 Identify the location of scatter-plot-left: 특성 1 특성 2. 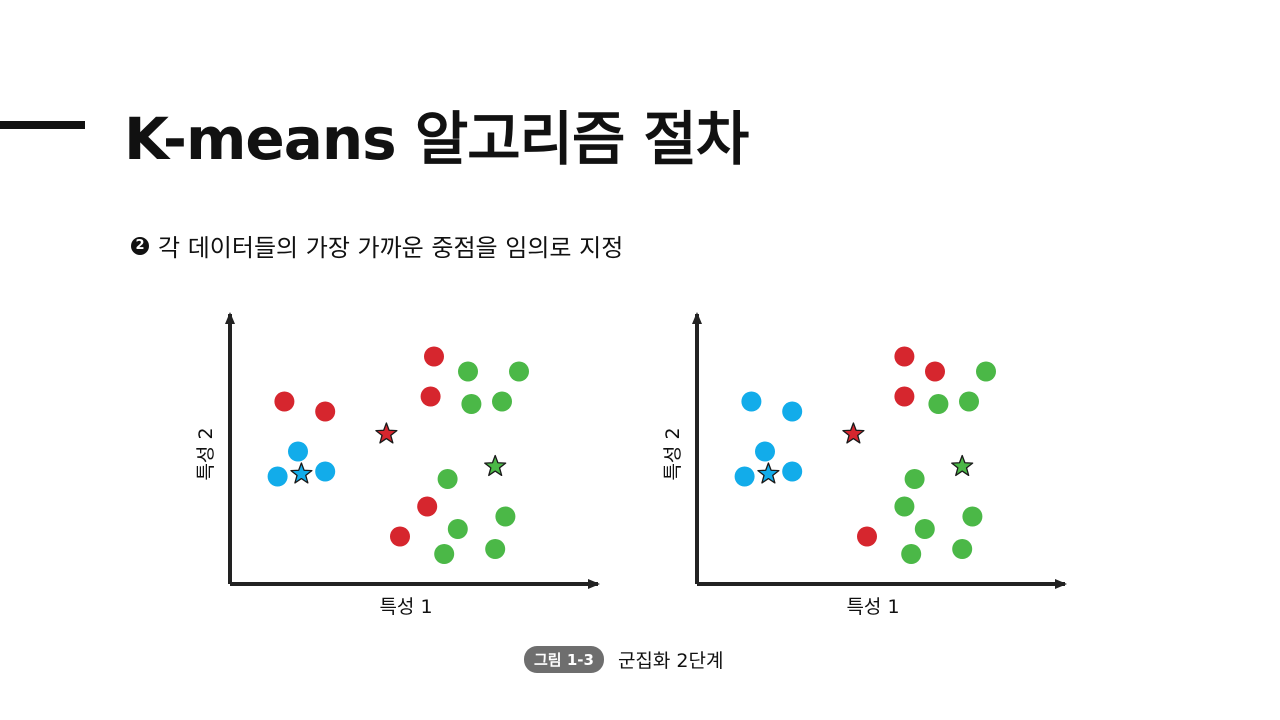
(397, 465).